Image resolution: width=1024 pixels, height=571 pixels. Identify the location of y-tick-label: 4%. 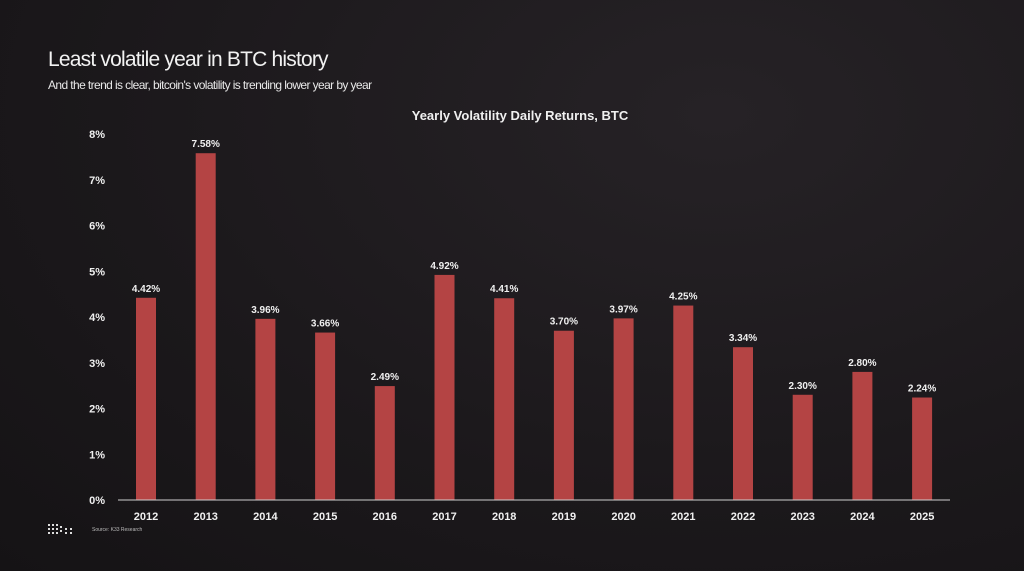
(97, 318).